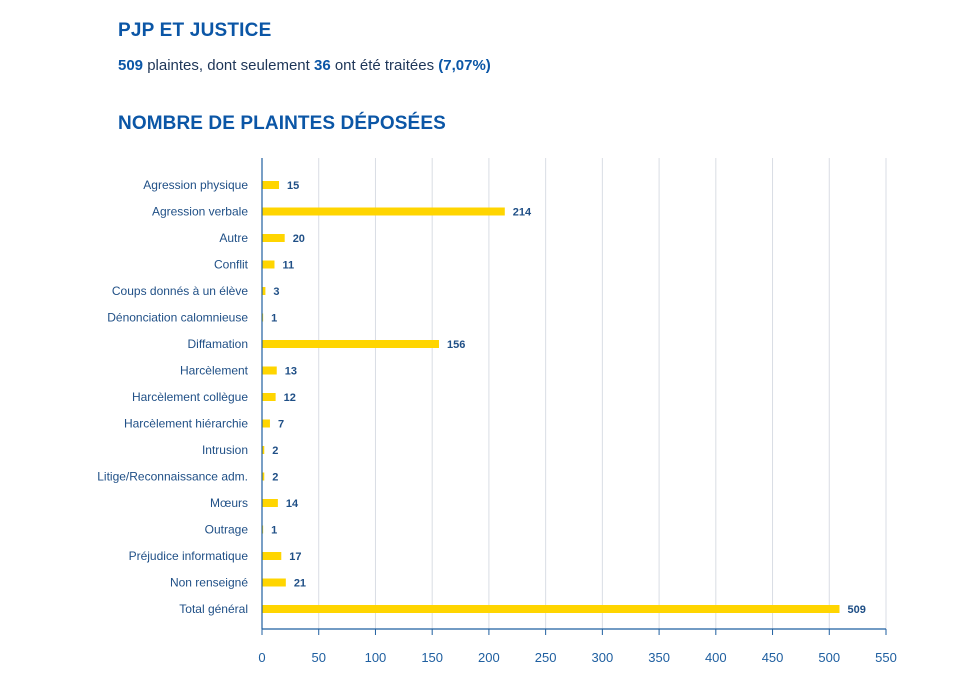  Describe the element at coordinates (522, 213) in the screenshot. I see `value-label: 214` at that location.